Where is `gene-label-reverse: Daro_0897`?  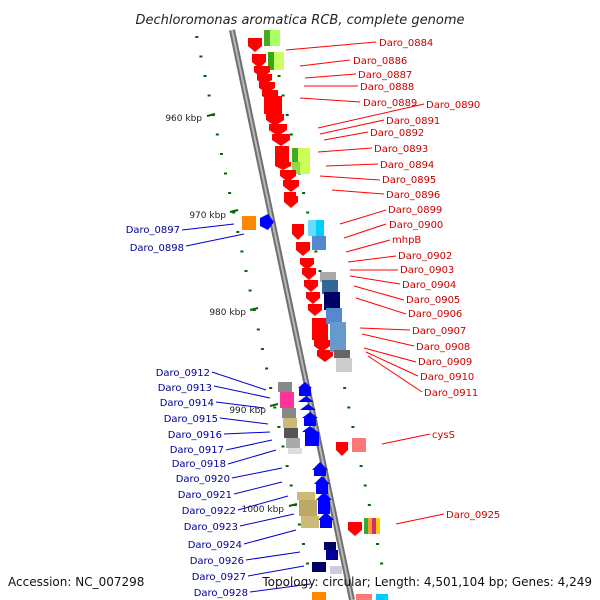
gene-label-reverse: Daro_0897 is located at coordinates (153, 230).